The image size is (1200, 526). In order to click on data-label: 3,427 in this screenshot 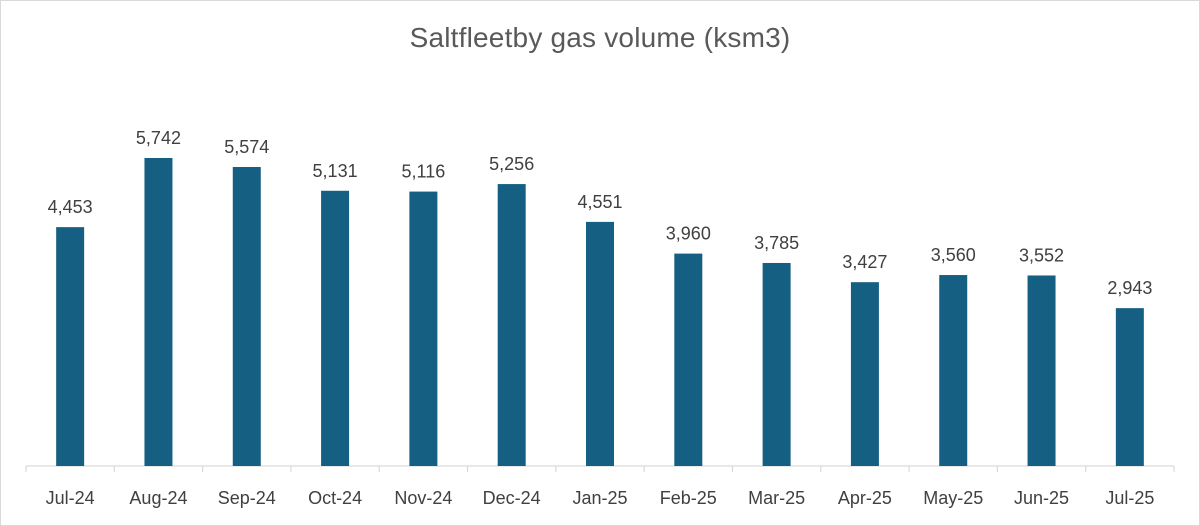, I will do `click(864, 262)`.